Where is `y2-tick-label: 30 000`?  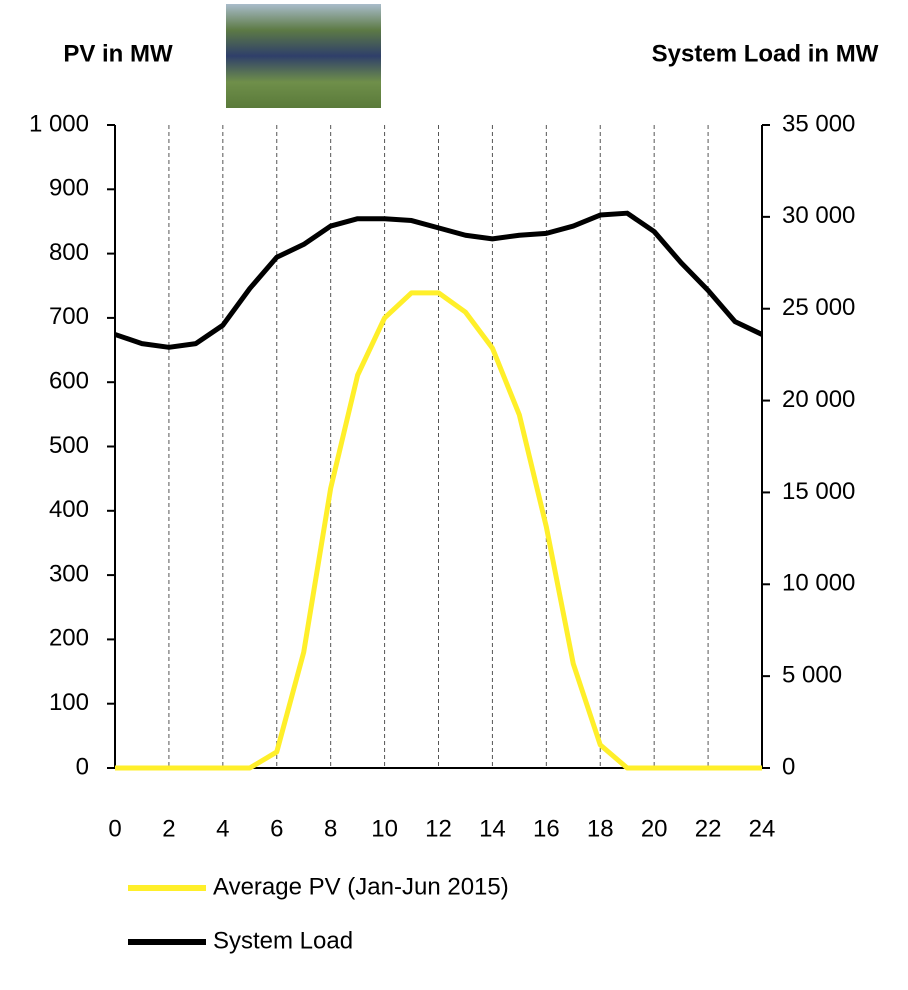 y2-tick-label: 30 000 is located at coordinates (818, 215).